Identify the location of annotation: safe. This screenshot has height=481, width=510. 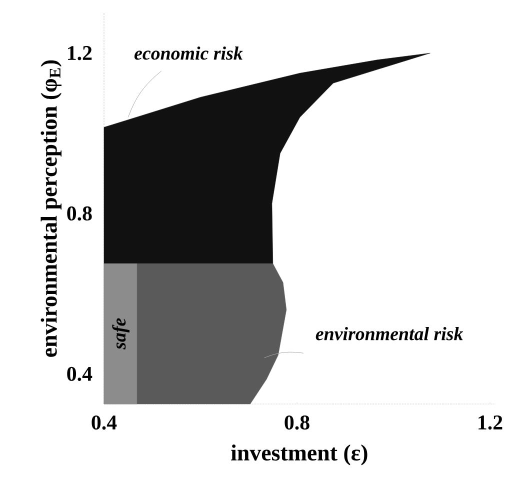
(121, 334).